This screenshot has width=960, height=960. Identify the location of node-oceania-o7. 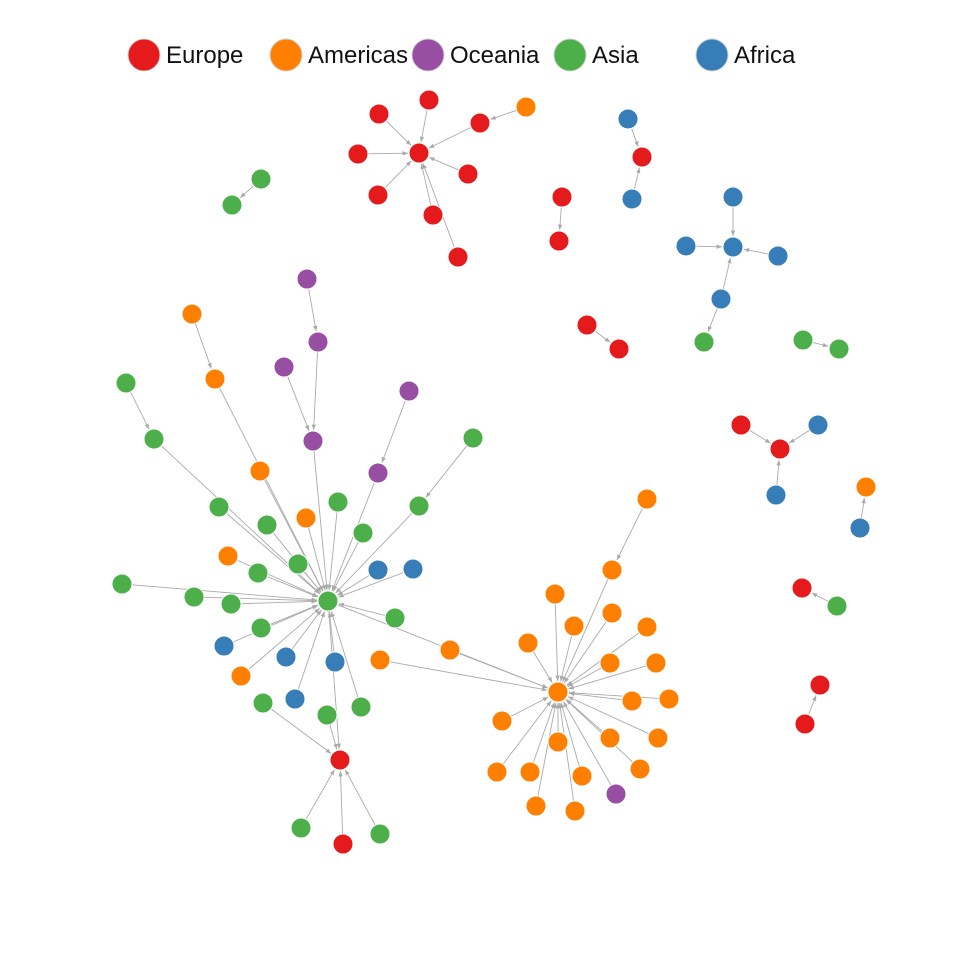
(616, 794).